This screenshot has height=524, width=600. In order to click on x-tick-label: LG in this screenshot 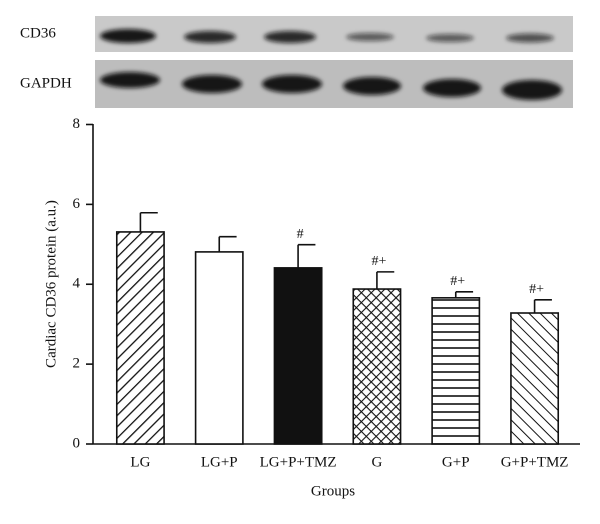, I will do `click(140, 462)`.